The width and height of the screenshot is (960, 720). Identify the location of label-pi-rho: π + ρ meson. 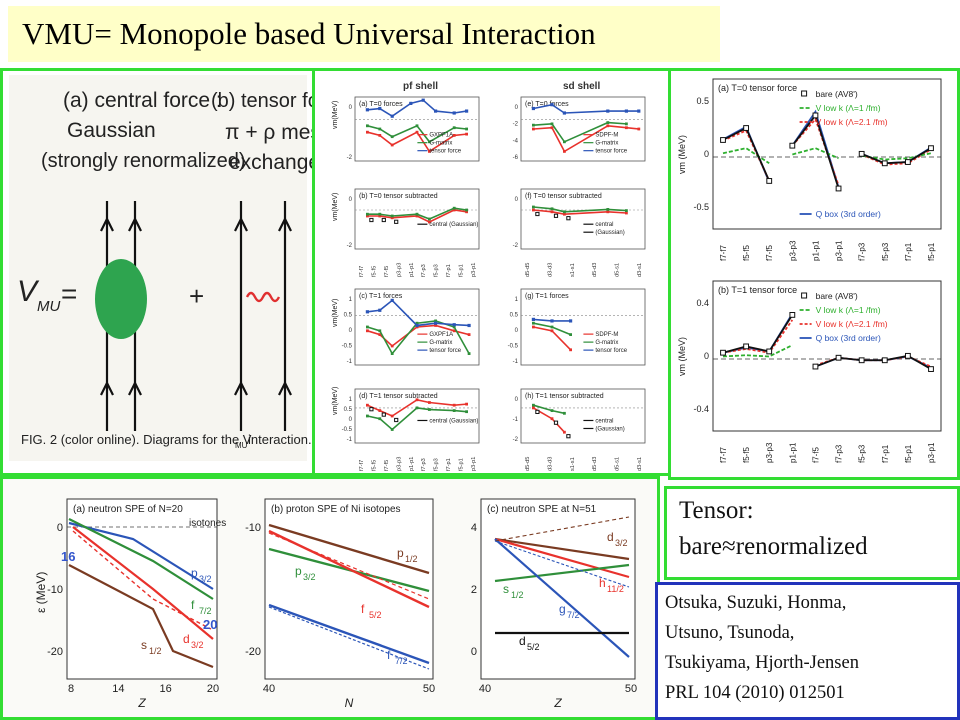
(269, 132).